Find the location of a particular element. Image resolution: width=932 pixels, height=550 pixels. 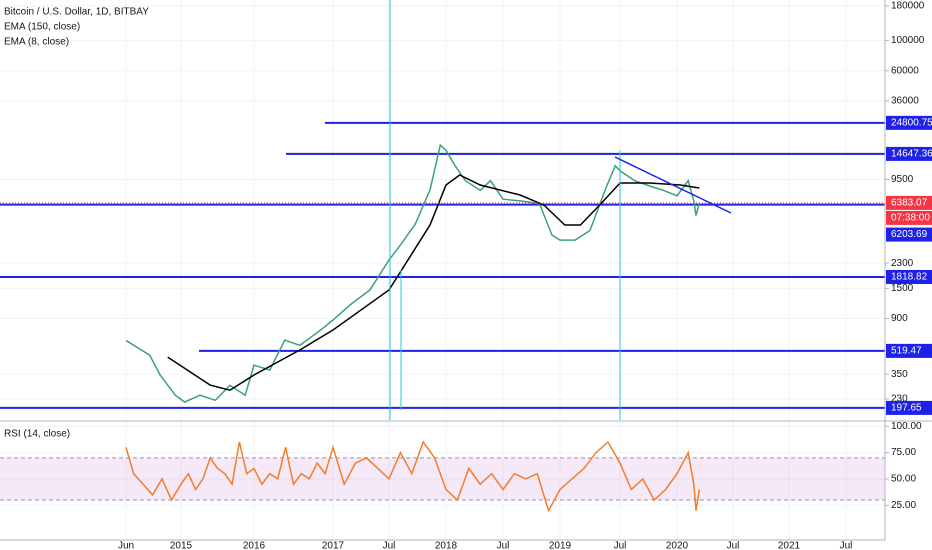

rsi-tick-label: 25.00 is located at coordinates (903, 505).